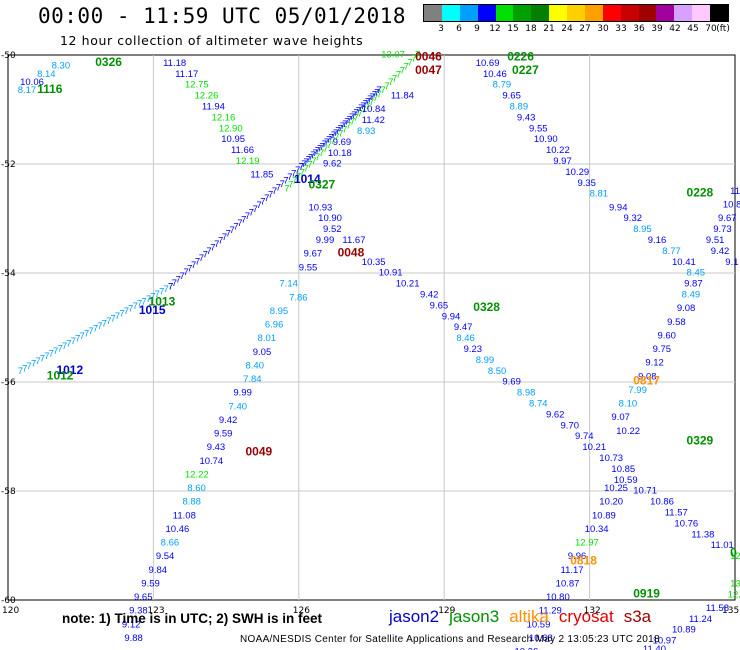 This screenshot has height=650, width=740. What do you see at coordinates (133, 638) in the screenshot?
I see `swh-value: 9.88` at bounding box center [133, 638].